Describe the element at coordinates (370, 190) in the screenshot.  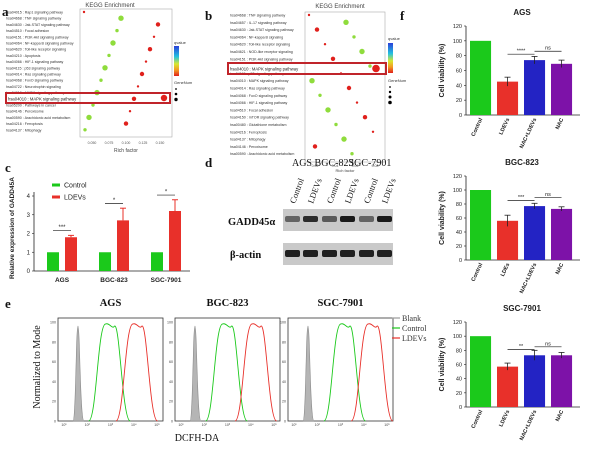
I see `d-lane-label: Control` at that location.